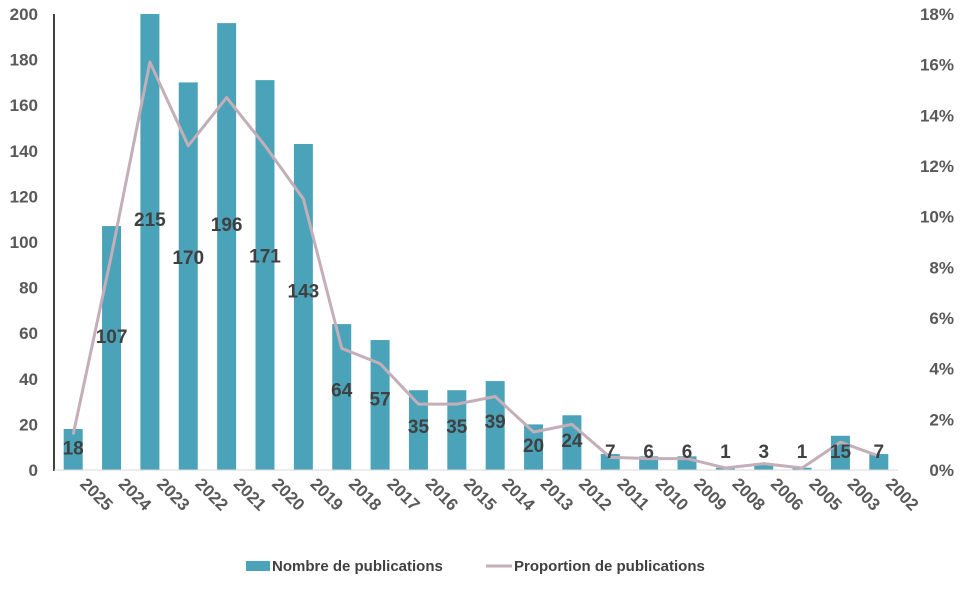  Describe the element at coordinates (841, 452) in the screenshot. I see `data-label: 15` at that location.